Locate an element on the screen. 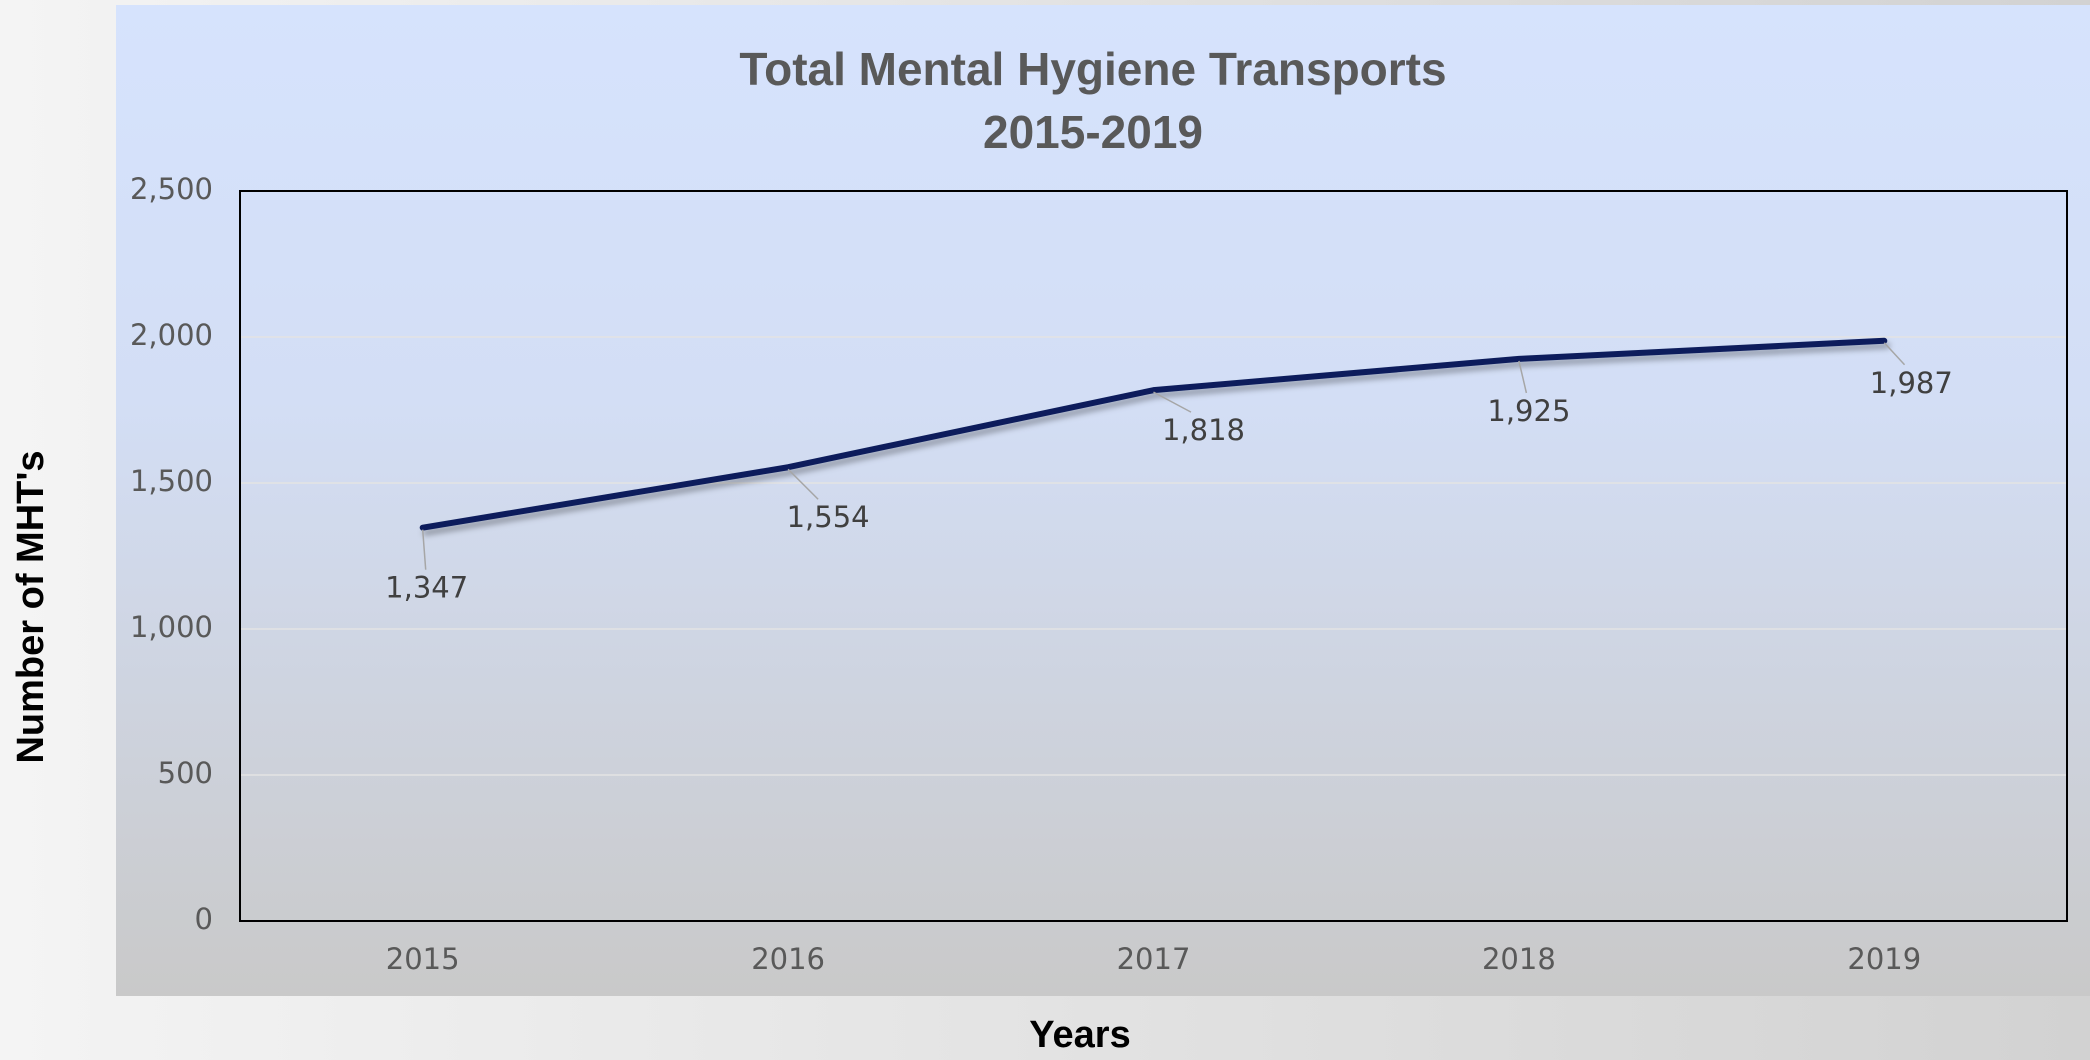  y-axis-label: Number of MHT's is located at coordinates (31, 606).